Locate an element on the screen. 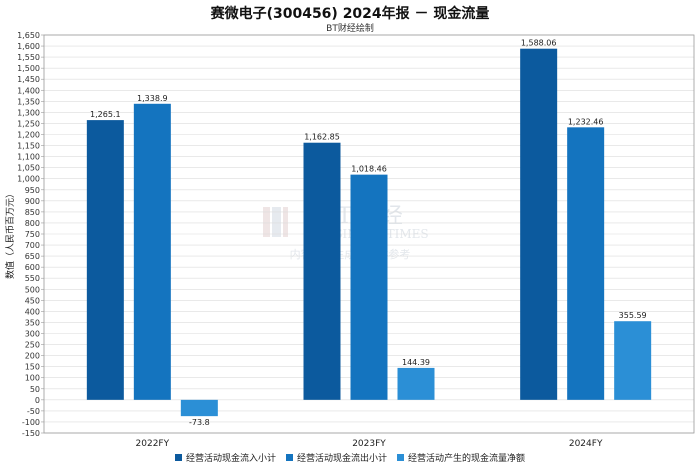 The image size is (700, 467). y-tick-label: 900 is located at coordinates (32, 201).